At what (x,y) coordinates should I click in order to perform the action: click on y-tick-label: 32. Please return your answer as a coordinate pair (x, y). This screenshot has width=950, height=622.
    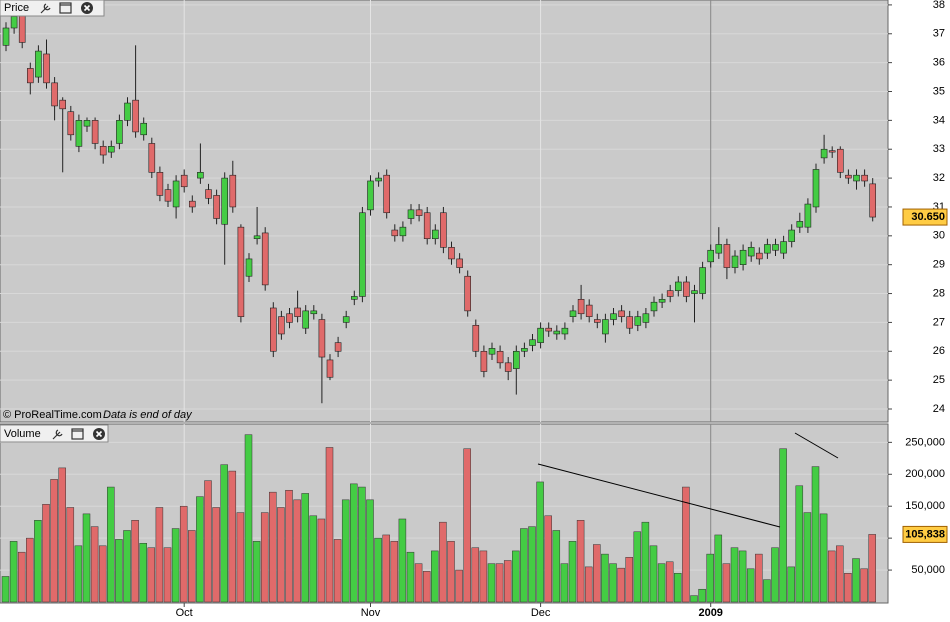
    Looking at the image, I should click on (939, 178).